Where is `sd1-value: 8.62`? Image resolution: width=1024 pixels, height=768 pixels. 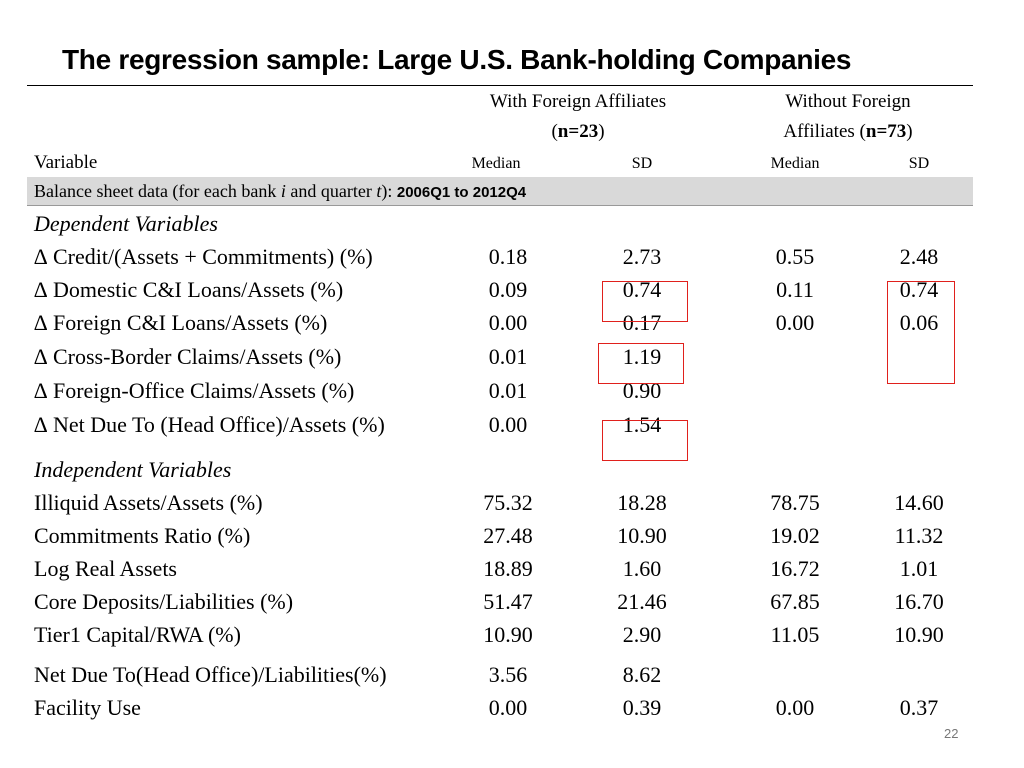
sd1-value: 8.62 is located at coordinates (642, 674).